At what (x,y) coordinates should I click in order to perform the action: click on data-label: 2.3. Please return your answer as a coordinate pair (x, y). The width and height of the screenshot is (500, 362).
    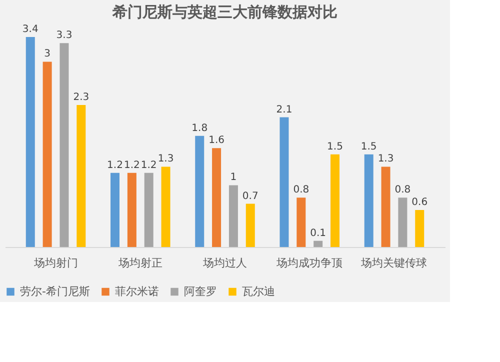
    Looking at the image, I should click on (81, 97).